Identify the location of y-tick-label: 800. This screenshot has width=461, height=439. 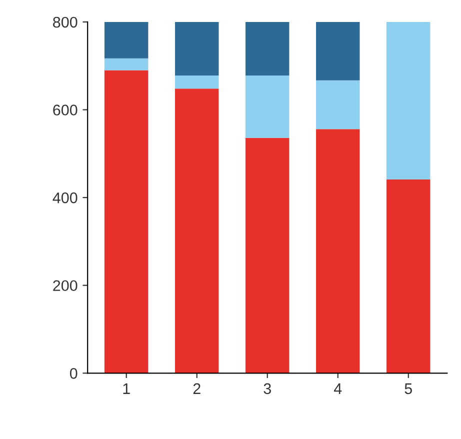
(65, 22).